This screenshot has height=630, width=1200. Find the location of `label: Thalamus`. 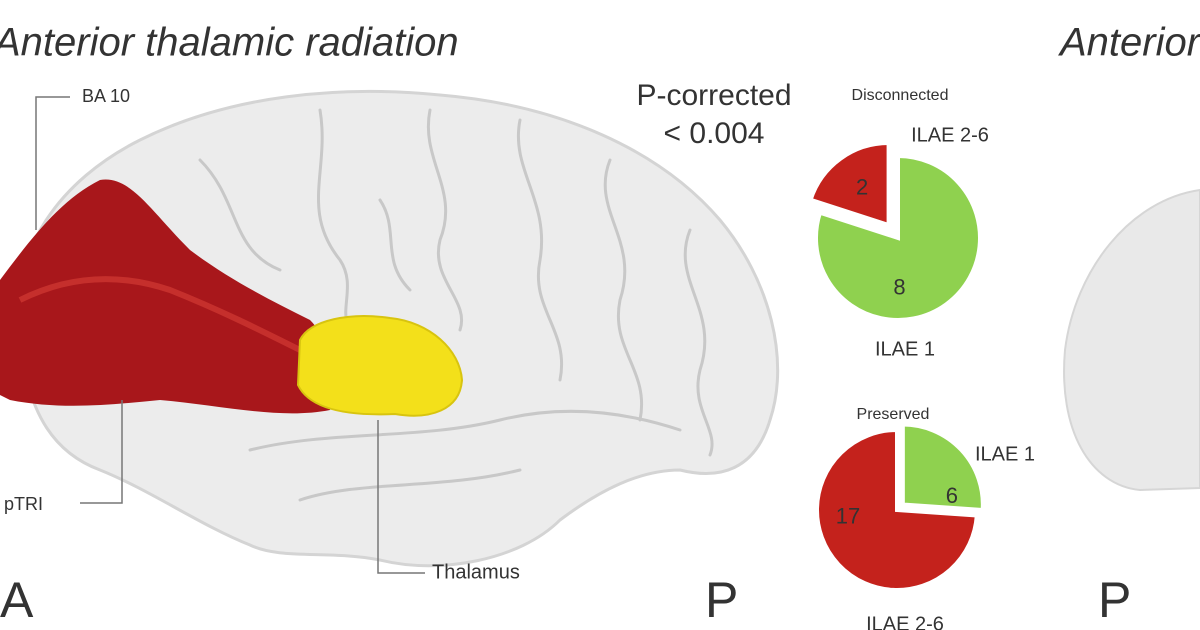

label: Thalamus is located at coordinates (476, 572).